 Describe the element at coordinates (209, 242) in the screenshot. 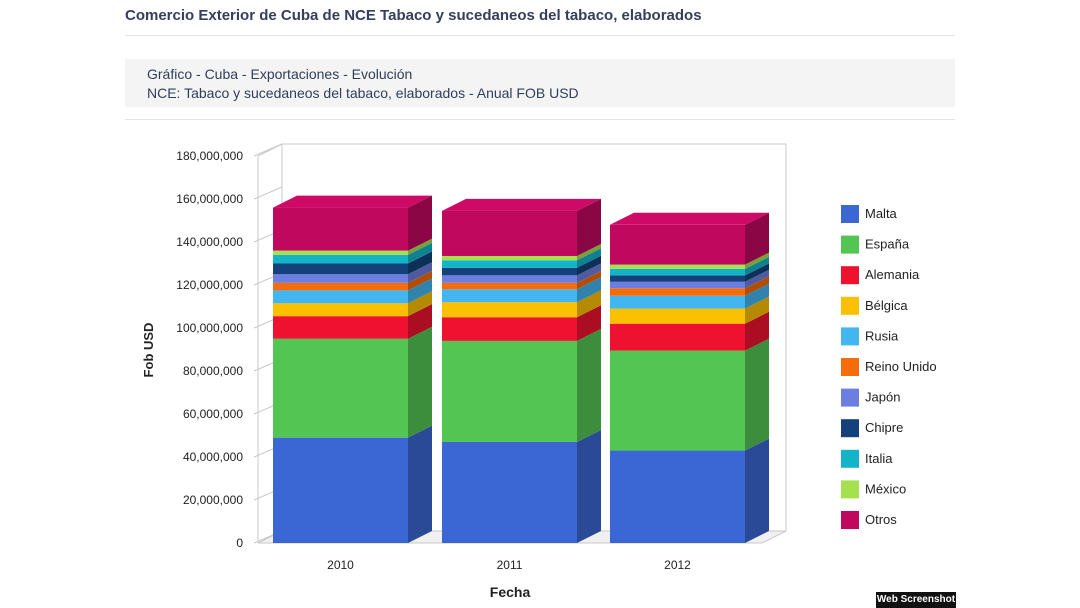

I see `y-tick-label: 140,000,000` at that location.